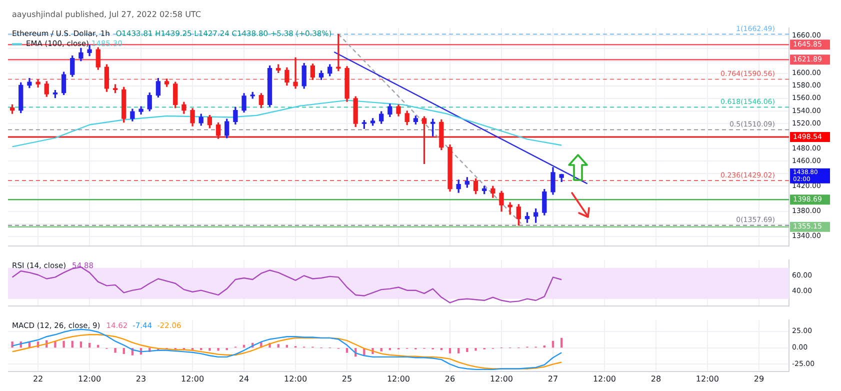 This screenshot has width=841, height=391. I want to click on x-tick-label: 23, so click(141, 379).